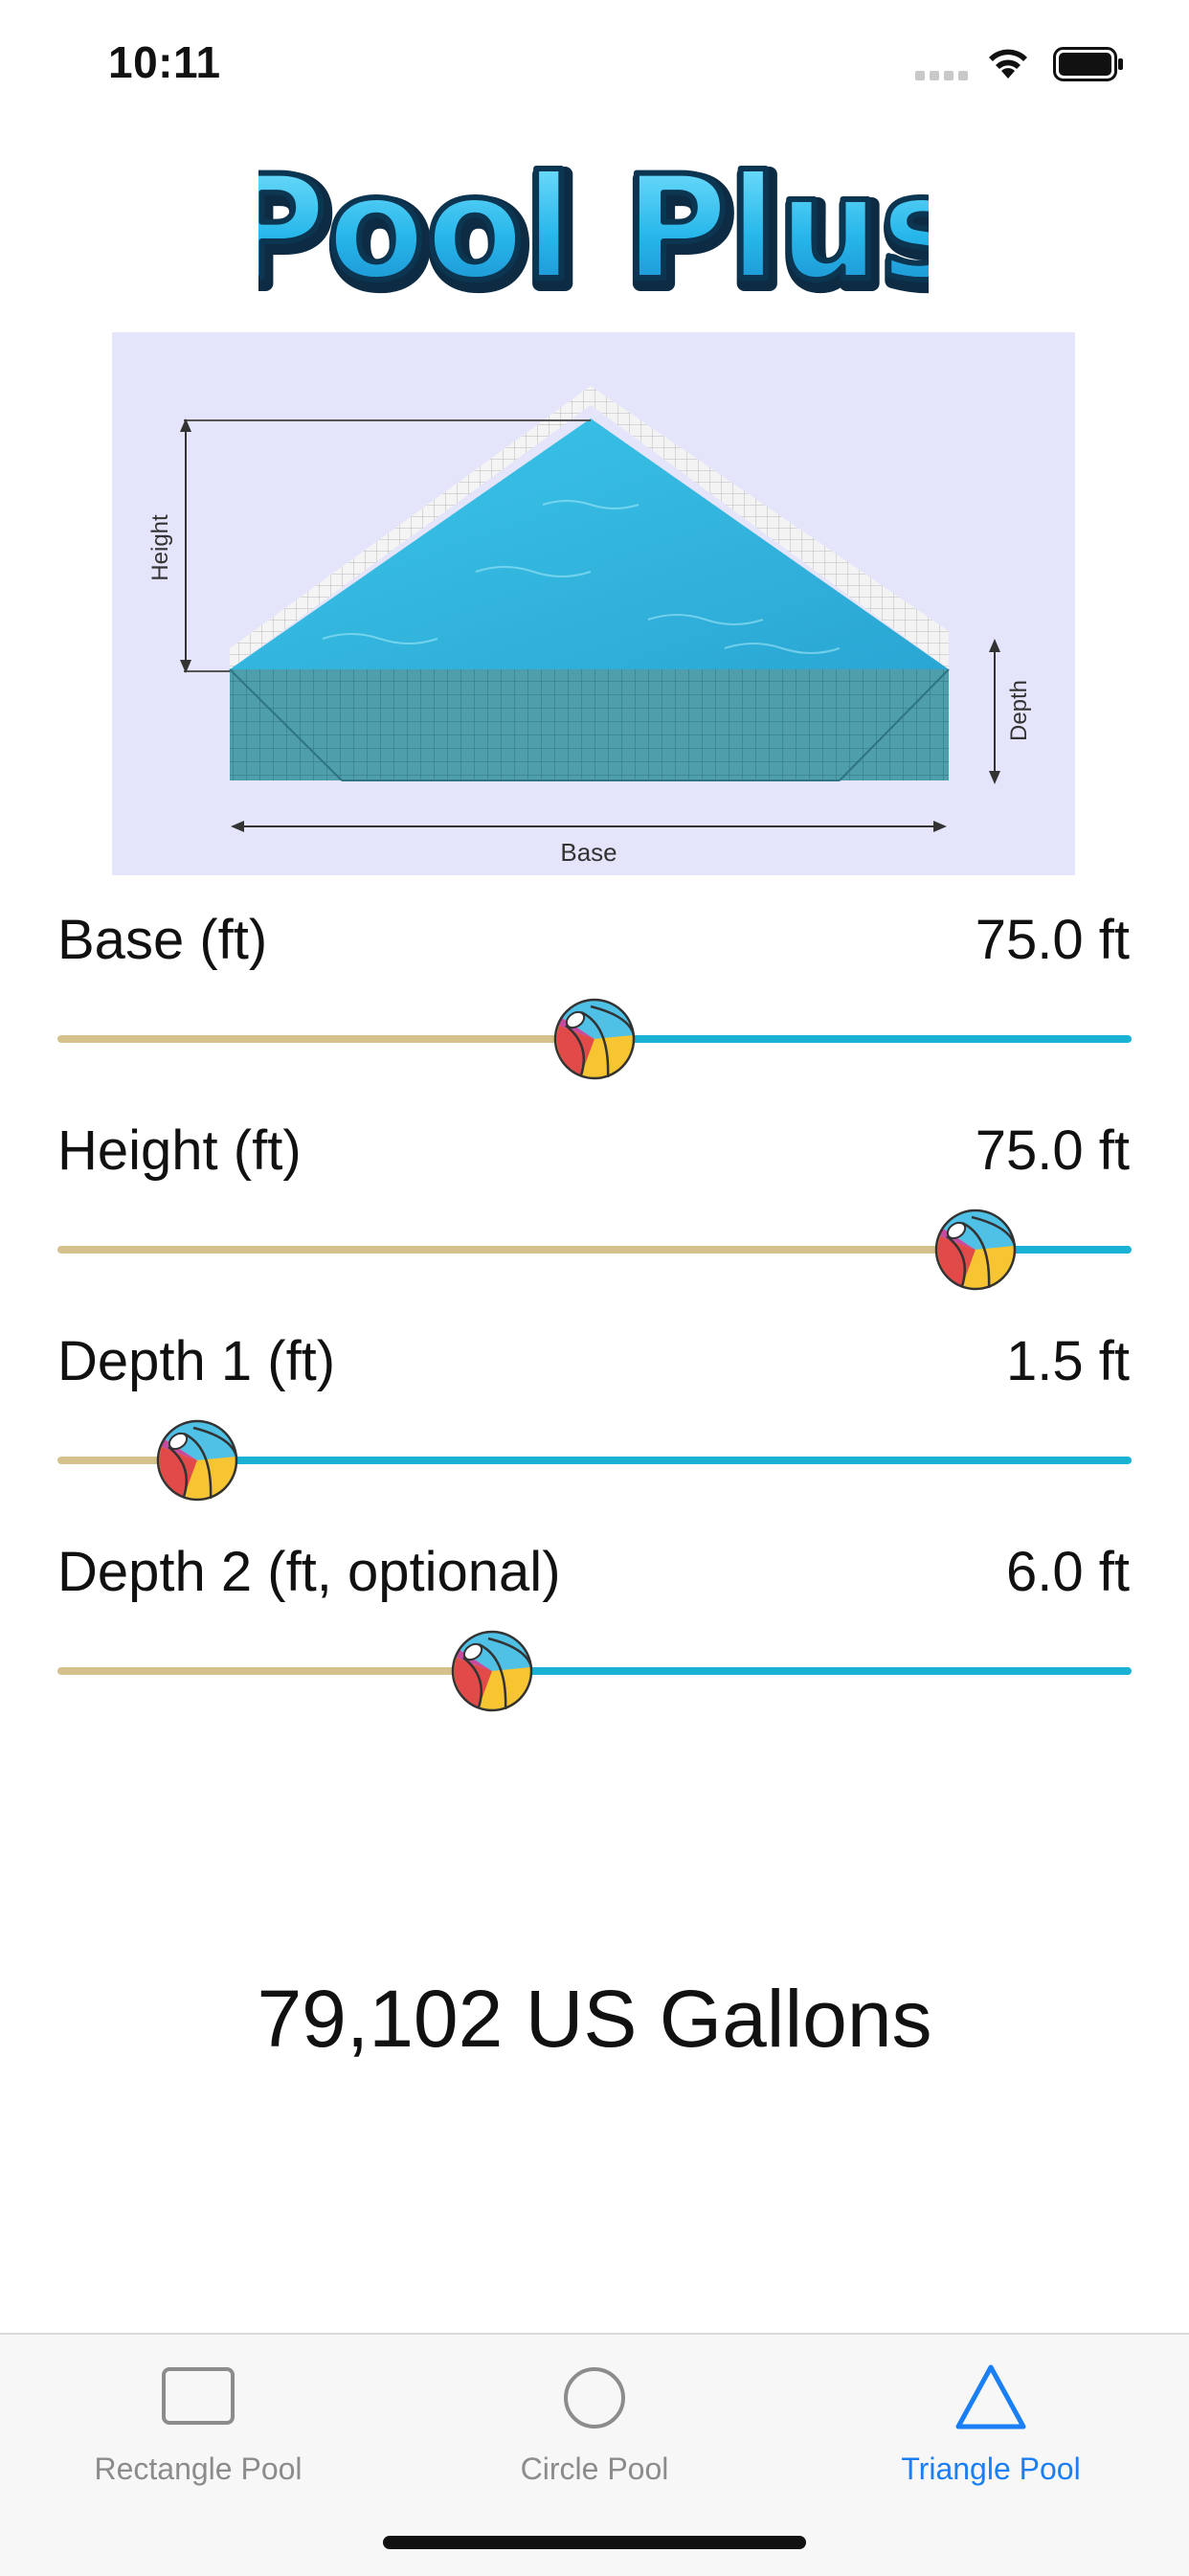 This screenshot has width=1189, height=2576. What do you see at coordinates (160, 547) in the screenshot?
I see `svg-text: Height` at bounding box center [160, 547].